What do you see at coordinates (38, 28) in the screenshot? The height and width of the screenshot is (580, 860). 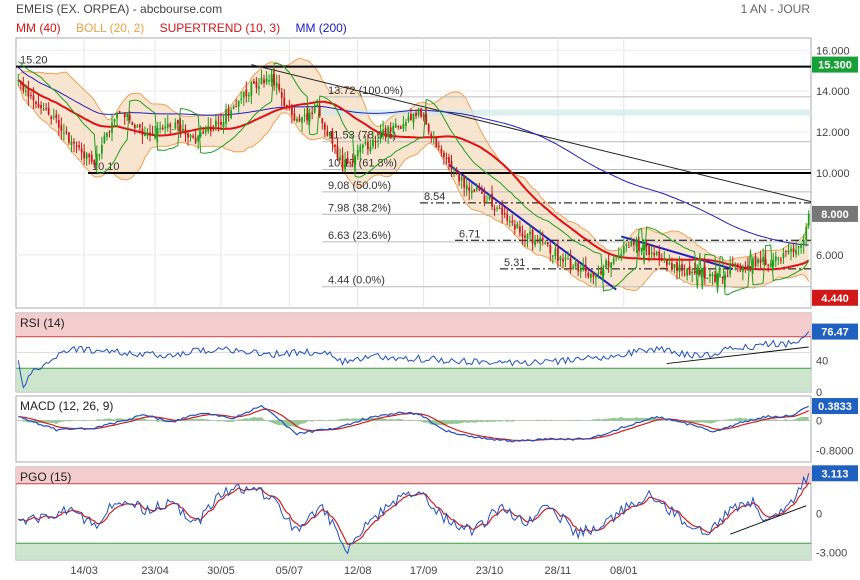 I see `legend-ma40: MM (40)` at bounding box center [38, 28].